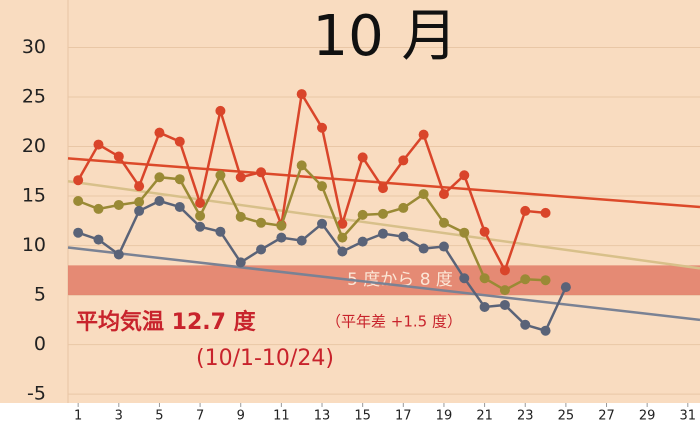  Describe the element at coordinates (265, 358) in the screenshot. I see `annotation: (10/1-10/24)` at that location.